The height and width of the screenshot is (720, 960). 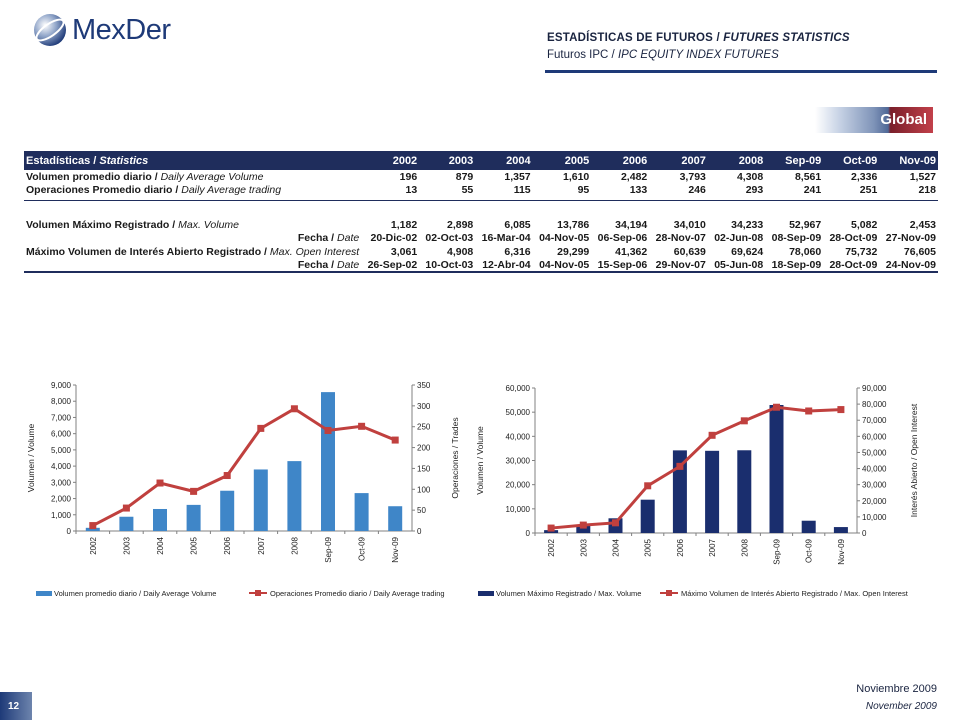 I want to click on column-header: Nov-09, so click(x=908, y=160).